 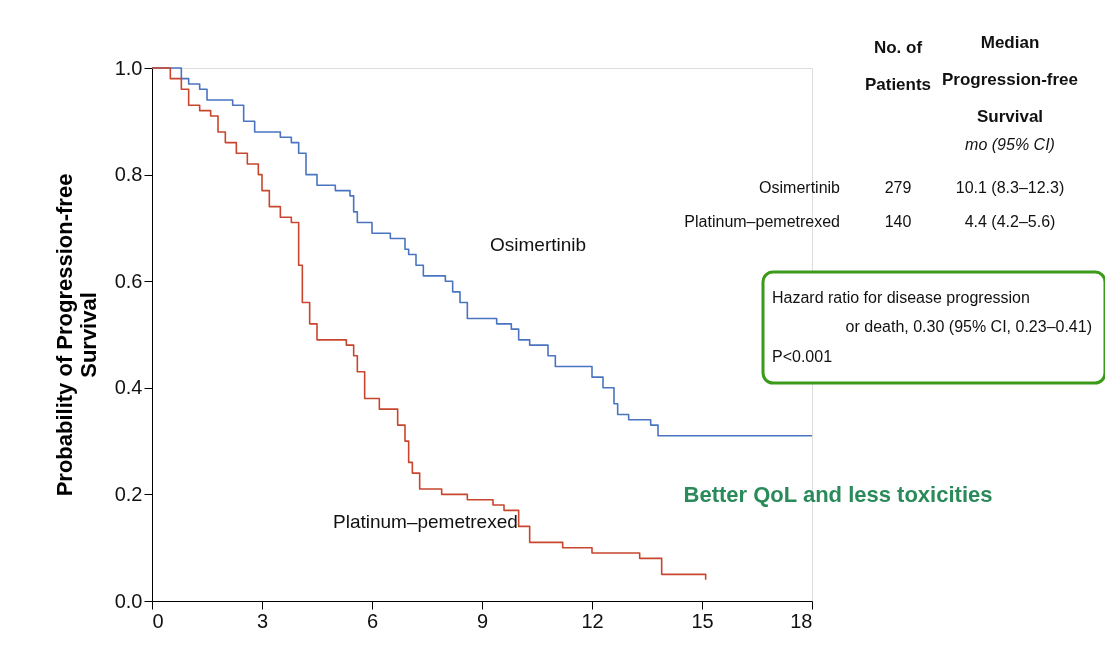 What do you see at coordinates (762, 221) in the screenshot?
I see `annotation: Platinum–pemetrexed` at bounding box center [762, 221].